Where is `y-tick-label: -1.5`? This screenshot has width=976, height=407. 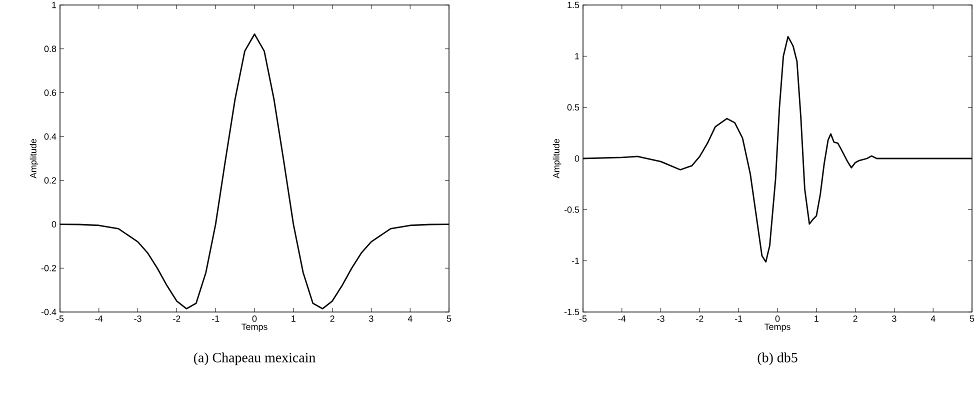
y-tick-label: -1.5 is located at coordinates (572, 312).